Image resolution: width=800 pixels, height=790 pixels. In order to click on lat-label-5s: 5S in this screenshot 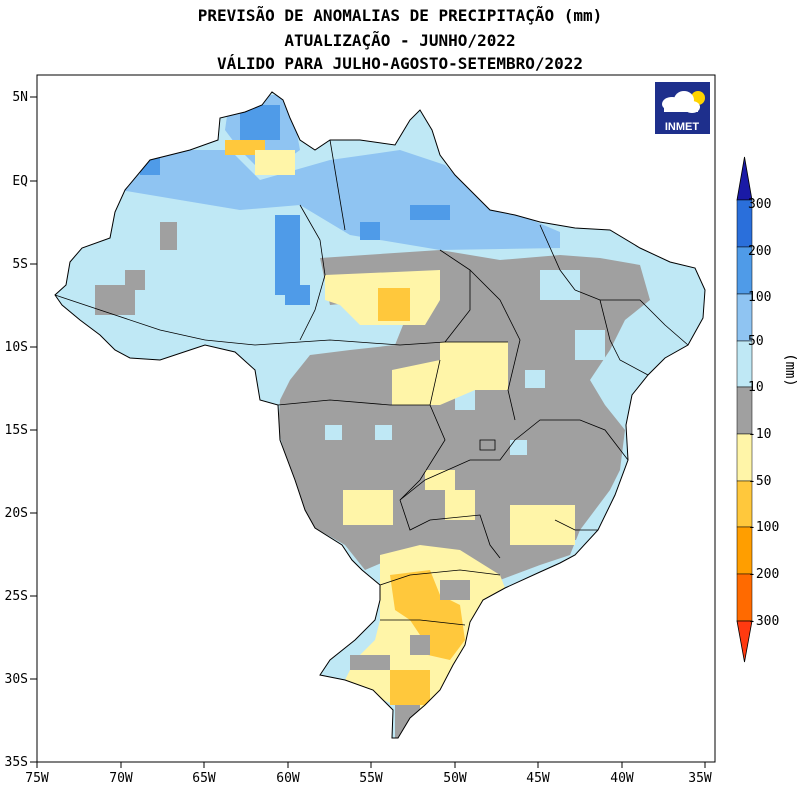, I will do `click(20, 264)`.